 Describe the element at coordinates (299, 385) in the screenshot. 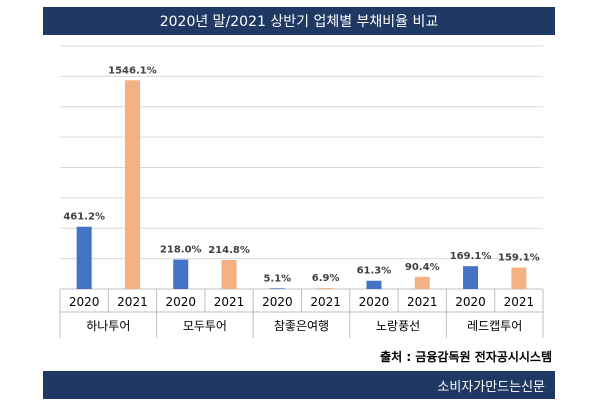

I see `publisher-banner: 소비자가만드는신문` at that location.